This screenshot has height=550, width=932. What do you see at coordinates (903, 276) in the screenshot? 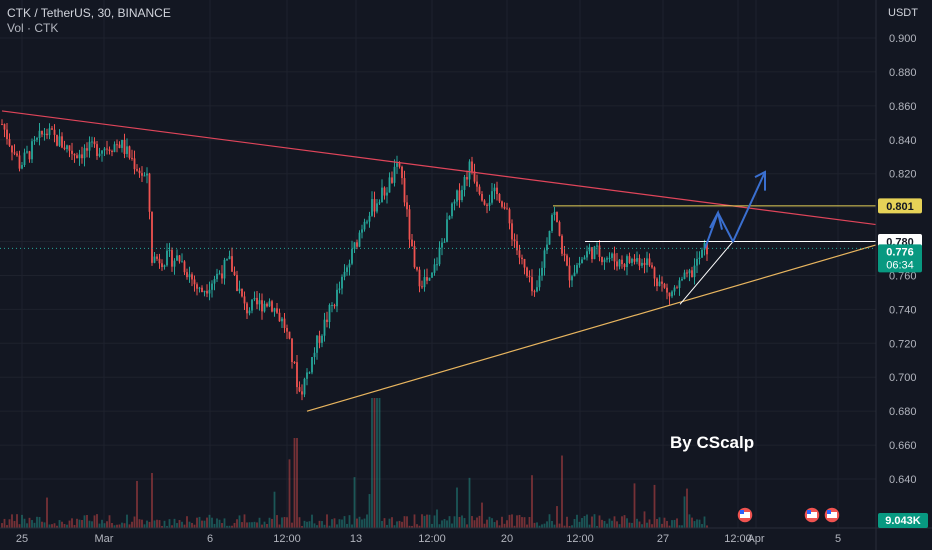
I see `price-tick-label: 0.760` at bounding box center [903, 276].